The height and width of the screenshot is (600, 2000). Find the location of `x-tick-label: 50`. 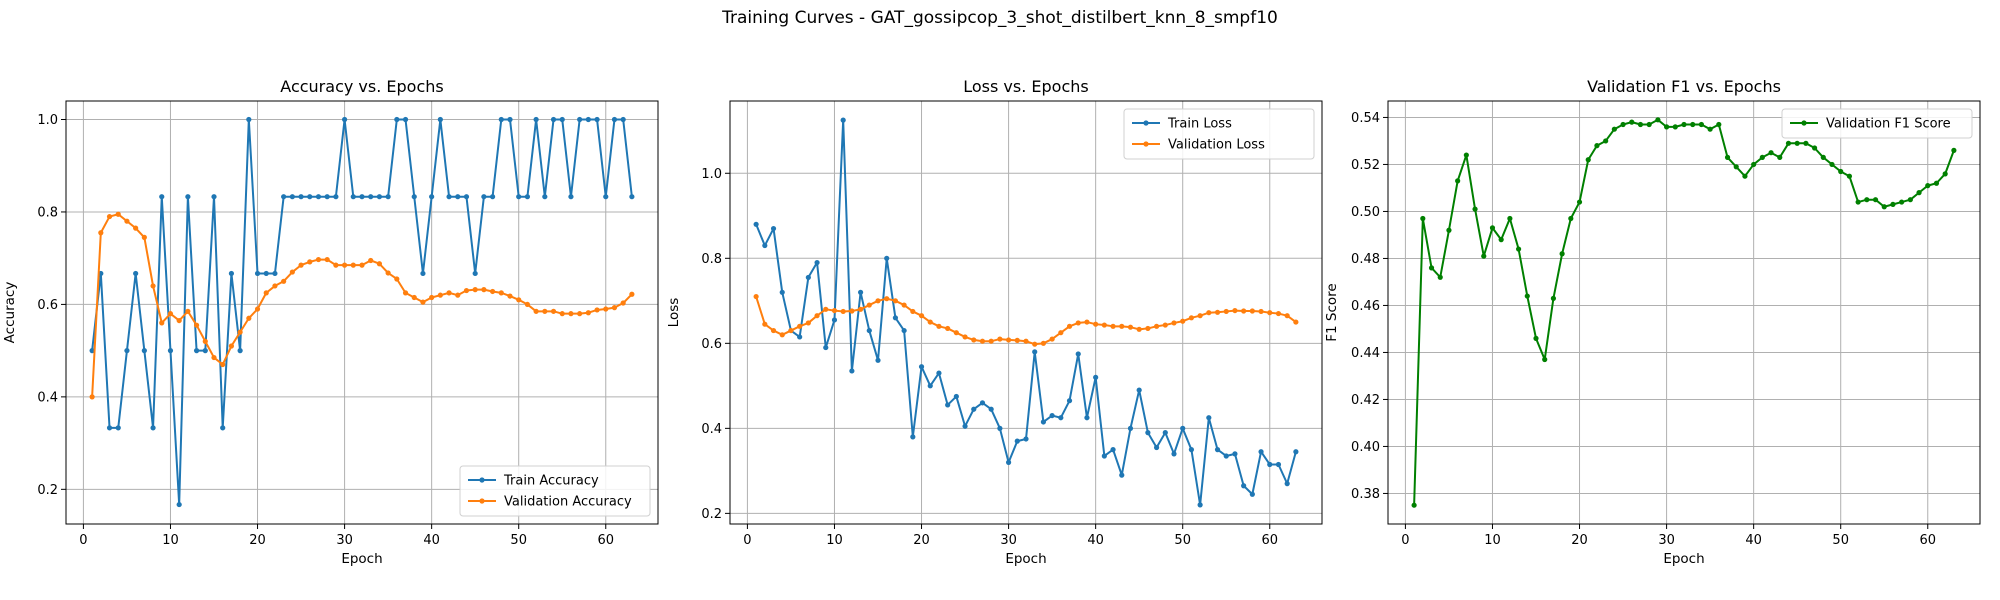

x-tick-label: 50 is located at coordinates (518, 540).